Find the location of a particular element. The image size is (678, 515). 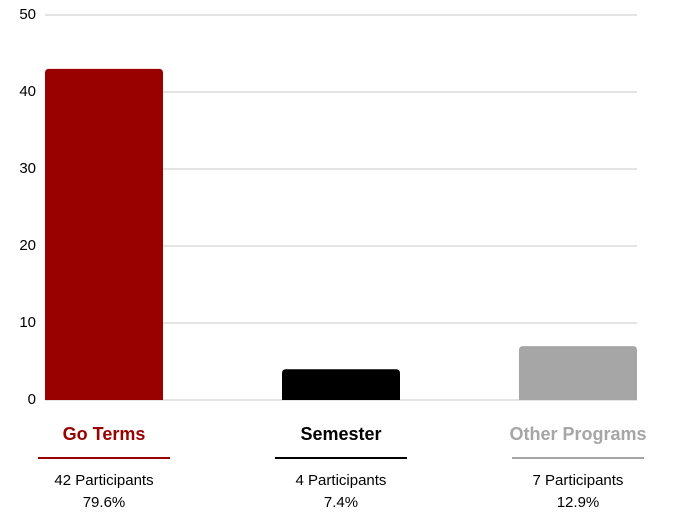

category-label: Semester is located at coordinates (340, 434).